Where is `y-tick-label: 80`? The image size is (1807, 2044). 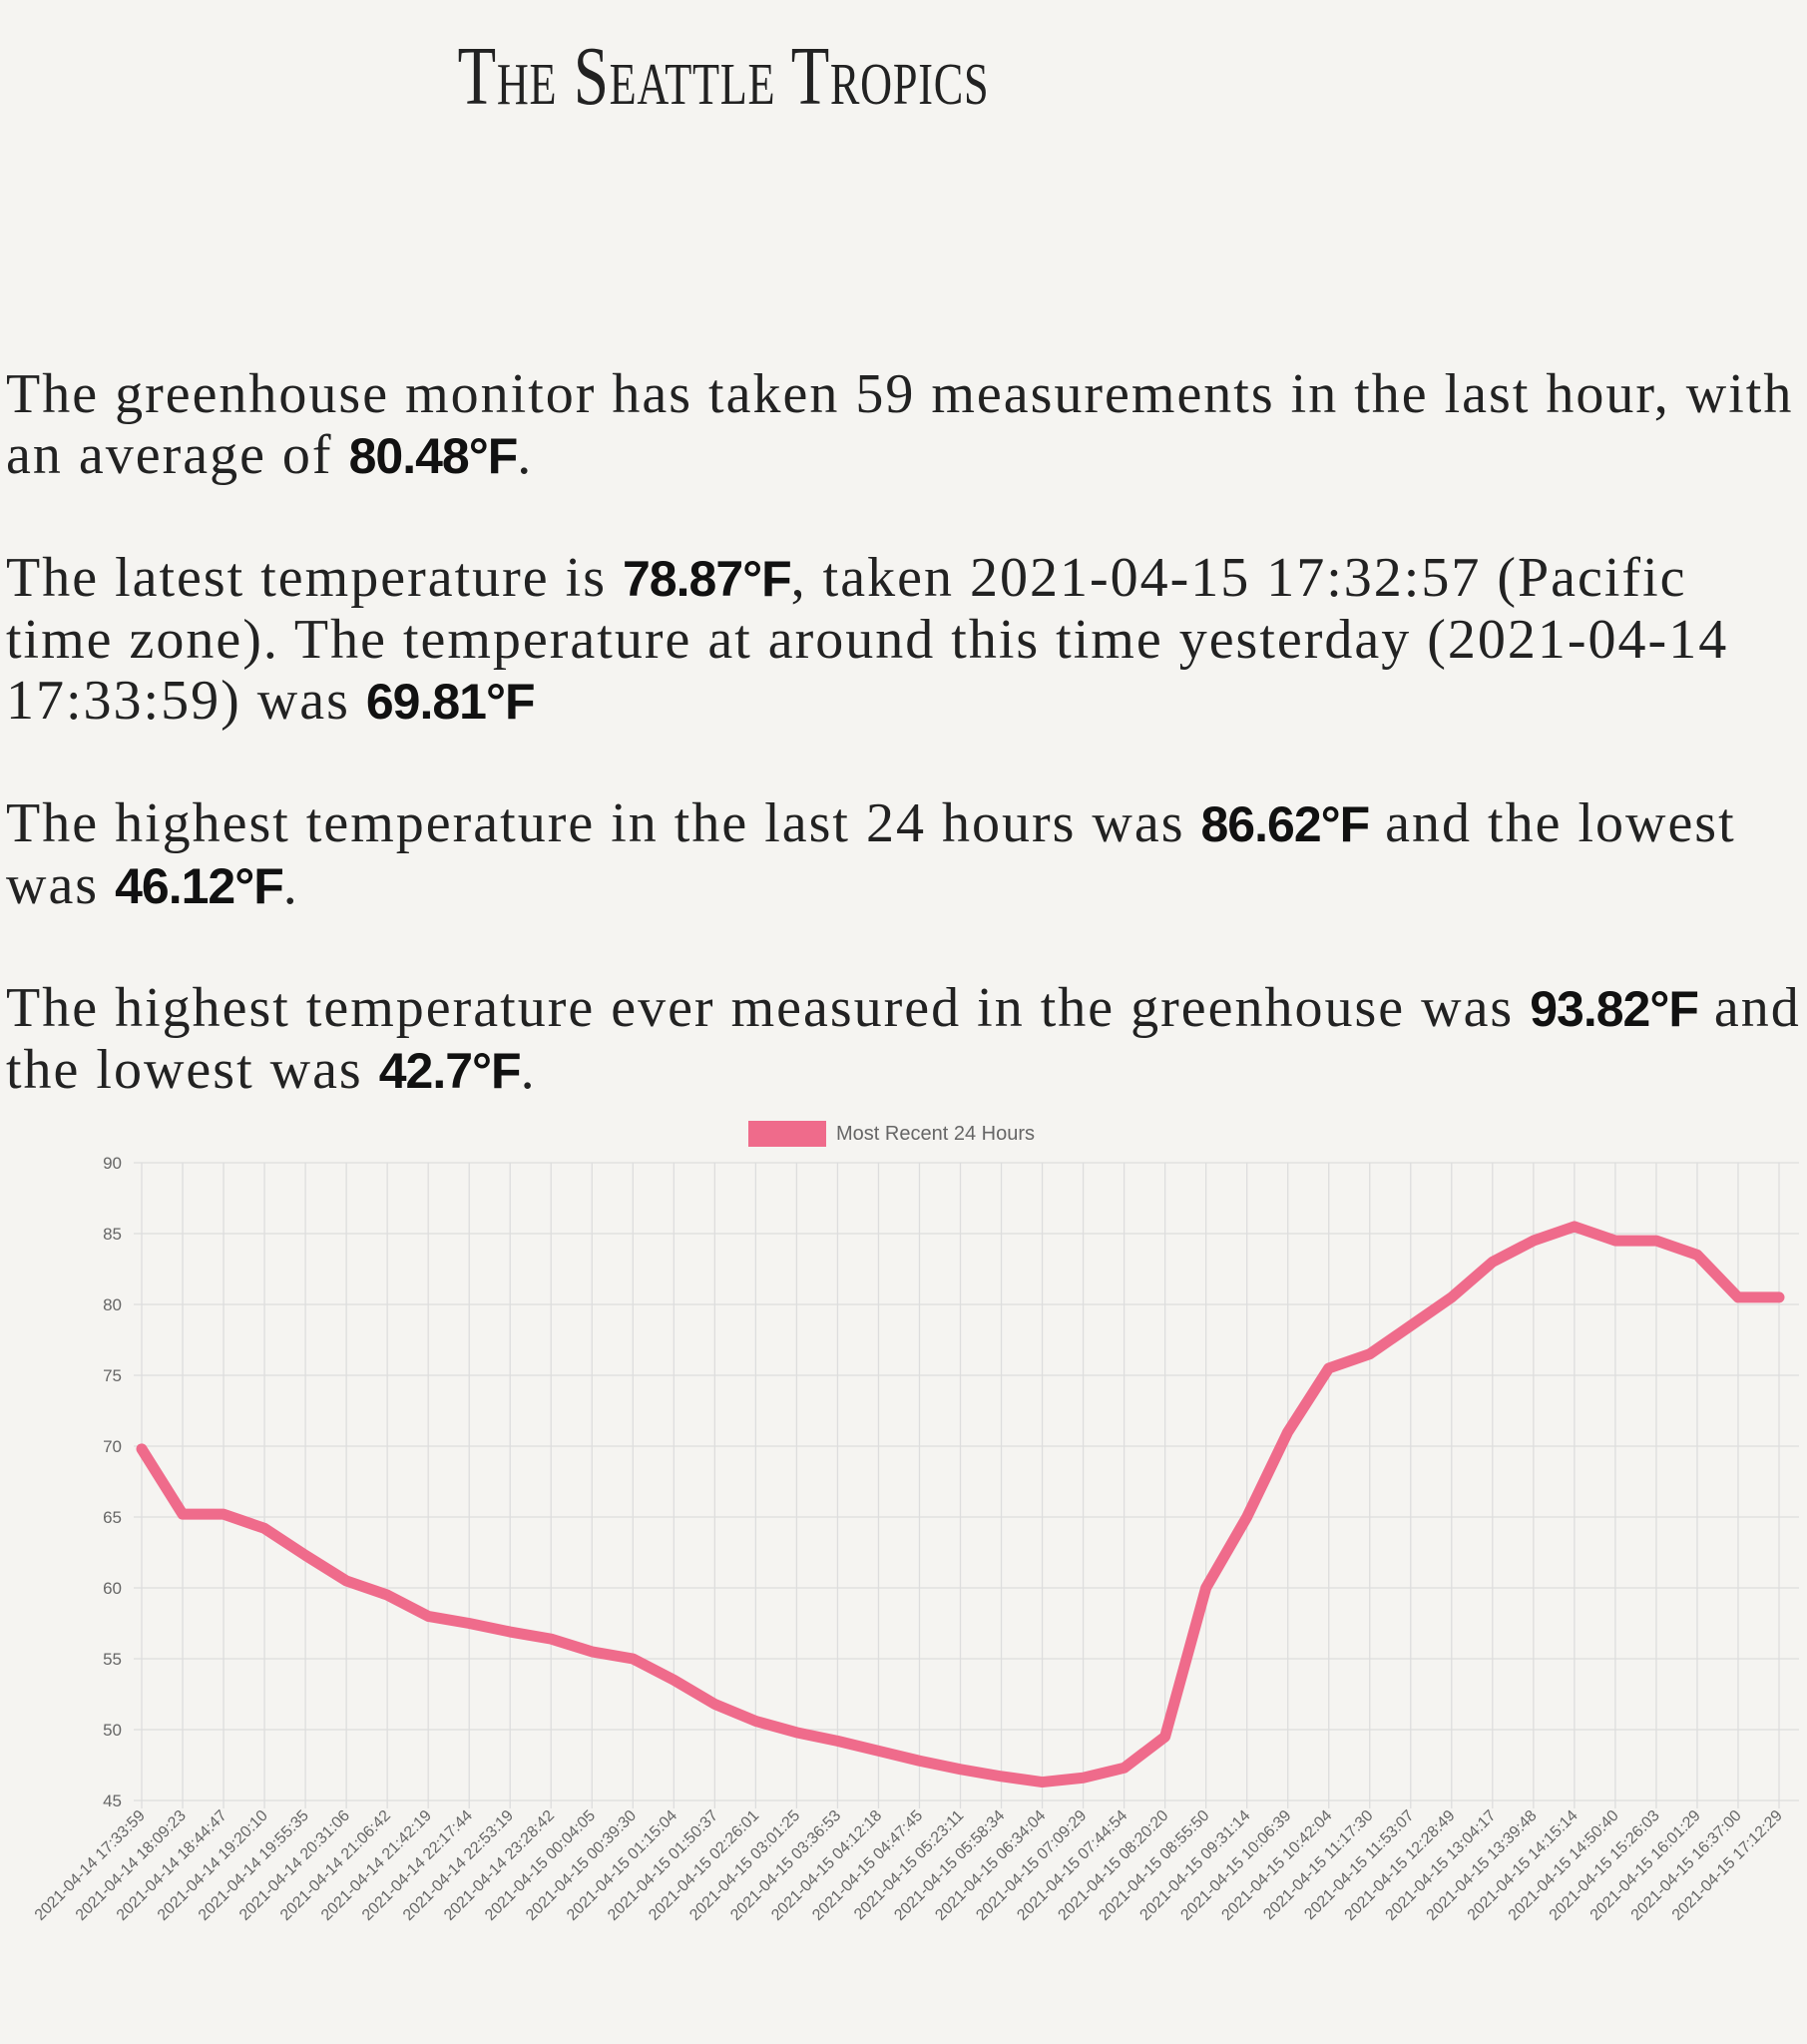 y-tick-label: 80 is located at coordinates (112, 1304).